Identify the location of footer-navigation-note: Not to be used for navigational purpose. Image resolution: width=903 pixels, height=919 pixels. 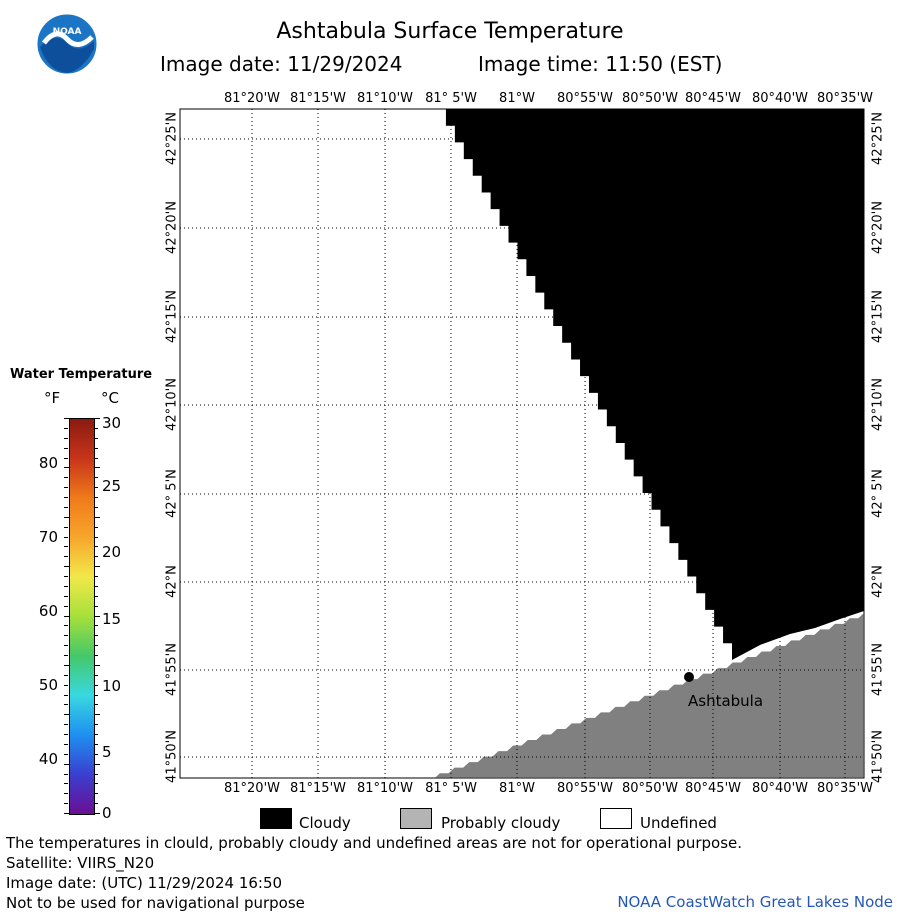
(155, 903).